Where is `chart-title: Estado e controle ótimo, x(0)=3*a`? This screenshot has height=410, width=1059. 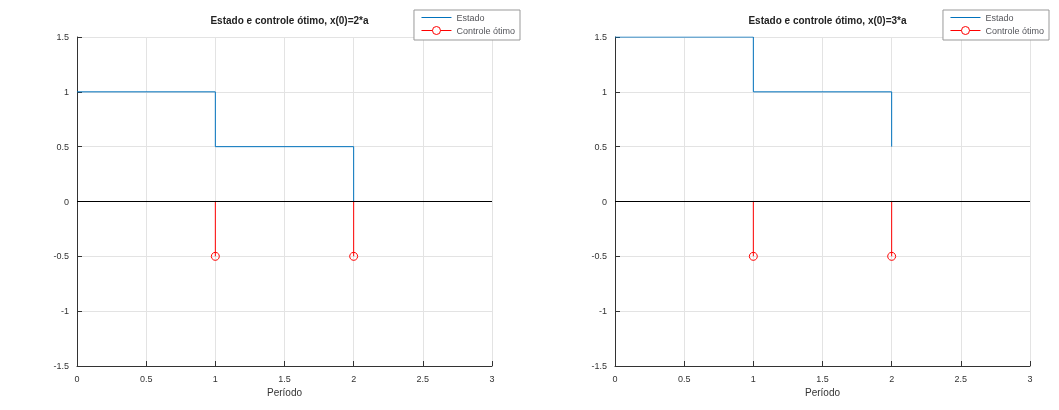 chart-title: Estado e controle ótimo, x(0)=3*a is located at coordinates (827, 20).